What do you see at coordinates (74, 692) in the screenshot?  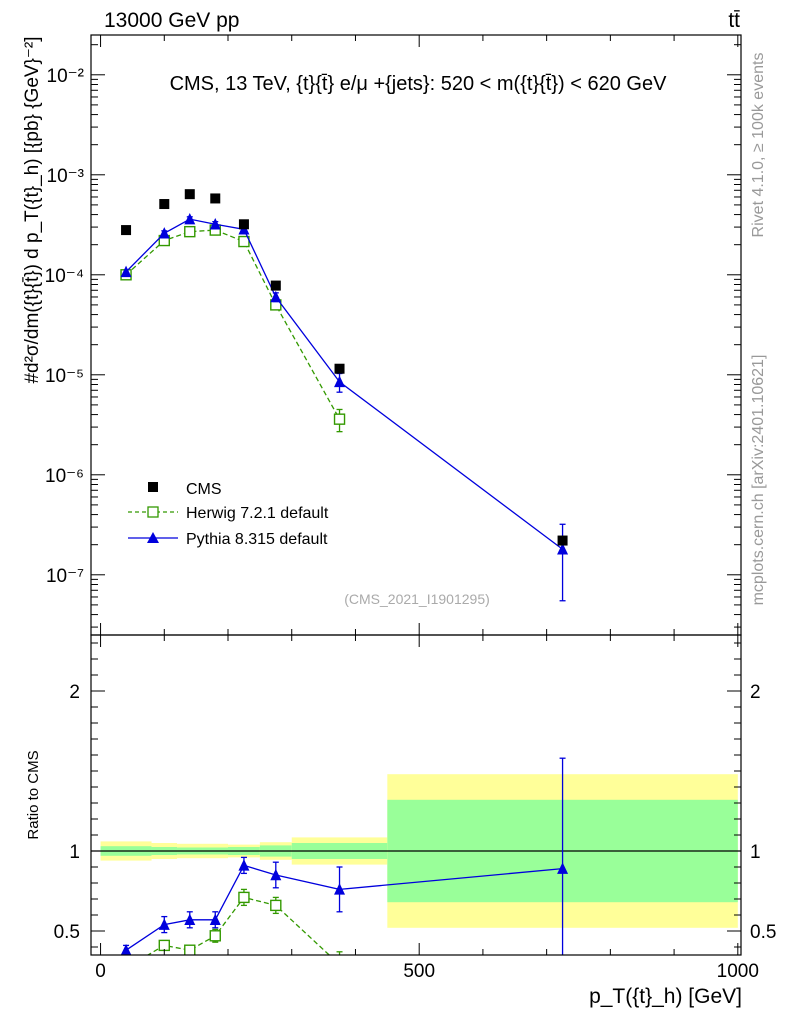 I see `ratio-tick-label-left: 2` at bounding box center [74, 692].